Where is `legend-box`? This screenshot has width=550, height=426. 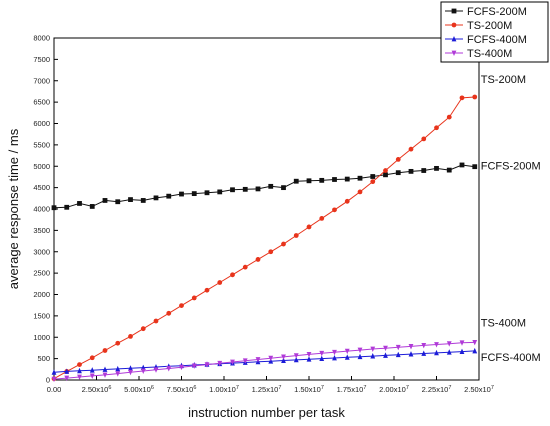
legend-box is located at coordinates (494, 32).